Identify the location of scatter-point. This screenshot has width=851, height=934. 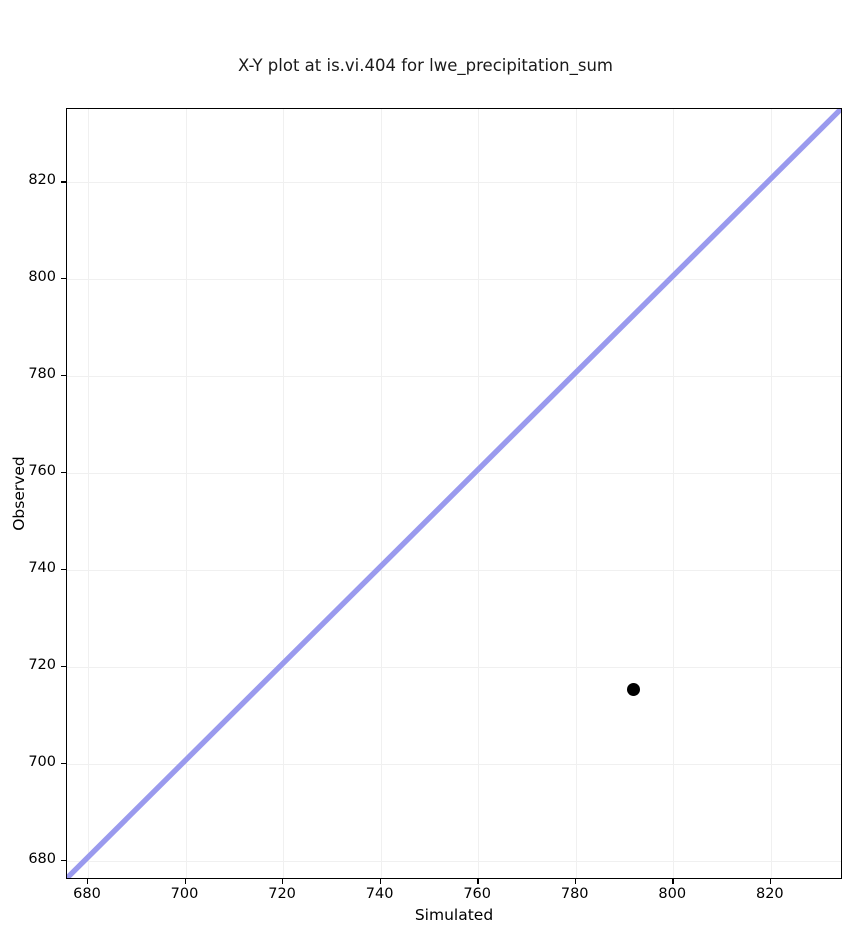
(633, 690).